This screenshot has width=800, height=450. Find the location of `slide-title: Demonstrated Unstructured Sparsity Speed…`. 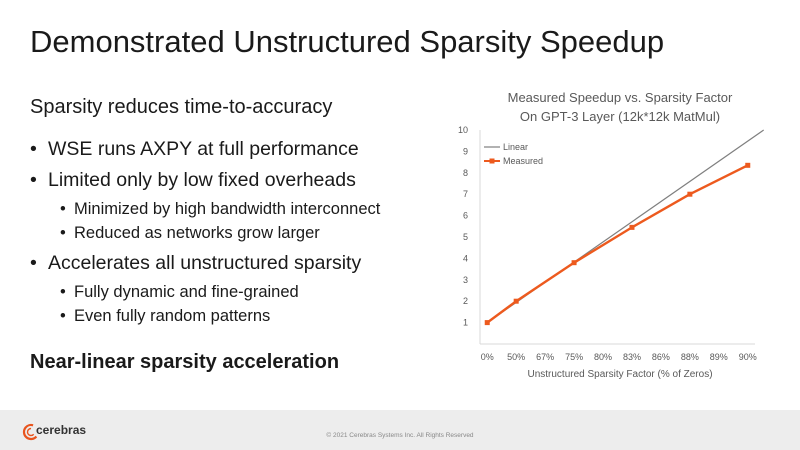

slide-title: Demonstrated Unstructured Sparsity Speed… is located at coordinates (347, 41).